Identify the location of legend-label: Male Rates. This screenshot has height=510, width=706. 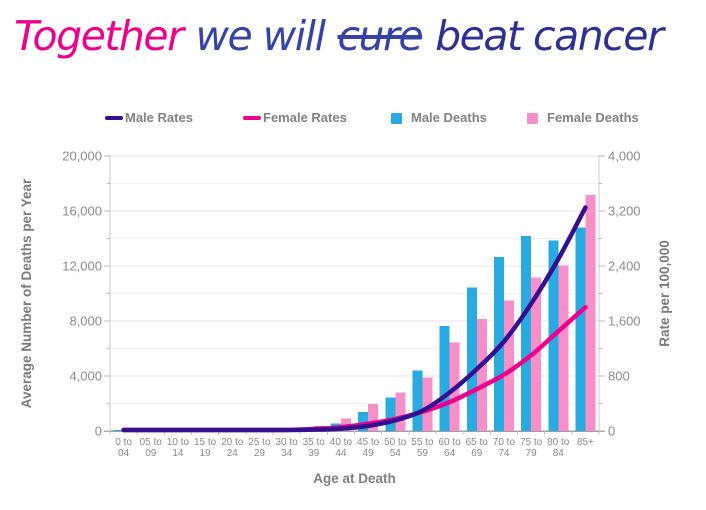
(159, 117).